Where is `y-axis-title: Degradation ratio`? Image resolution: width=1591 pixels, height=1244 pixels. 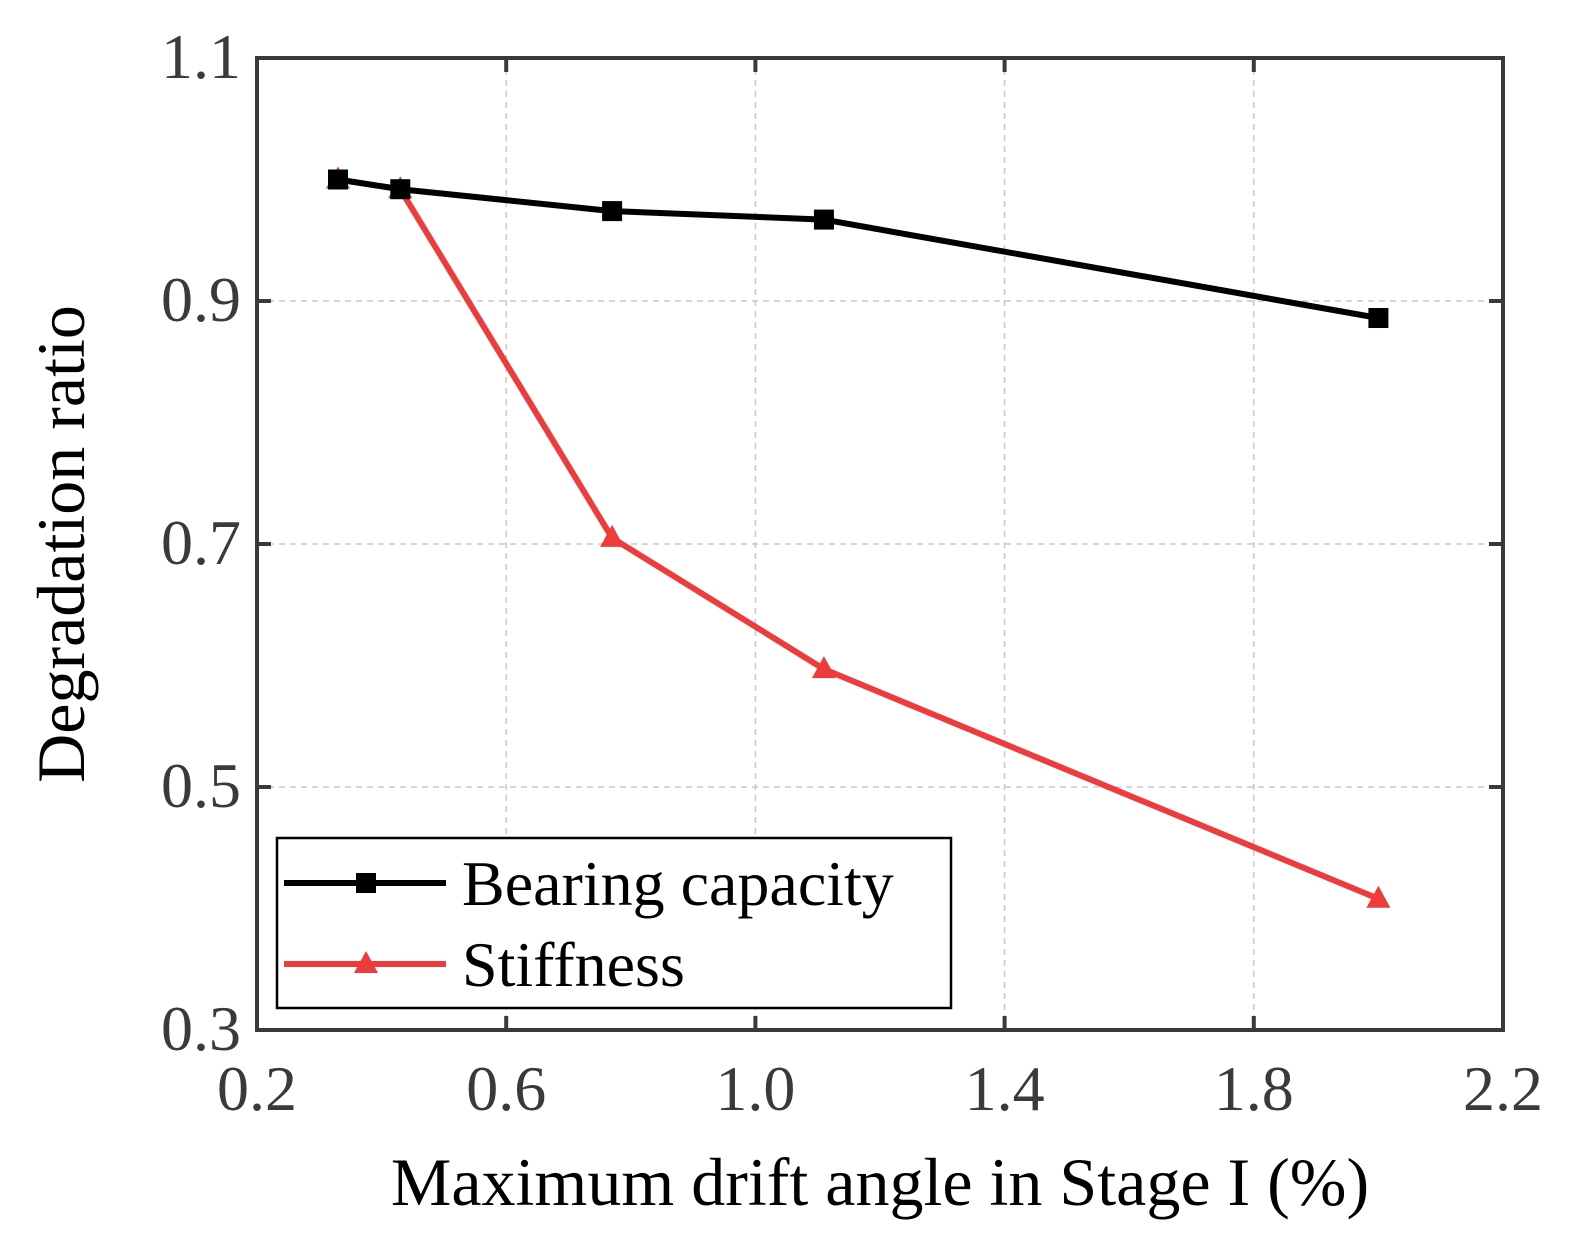
y-axis-title: Degradation ratio is located at coordinates (61, 544).